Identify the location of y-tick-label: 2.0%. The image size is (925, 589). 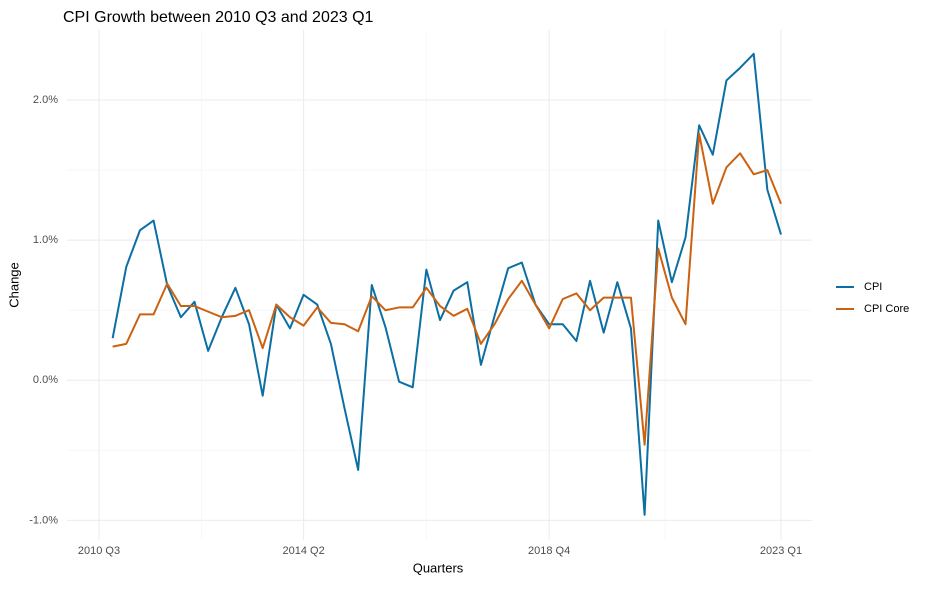
(45, 100).